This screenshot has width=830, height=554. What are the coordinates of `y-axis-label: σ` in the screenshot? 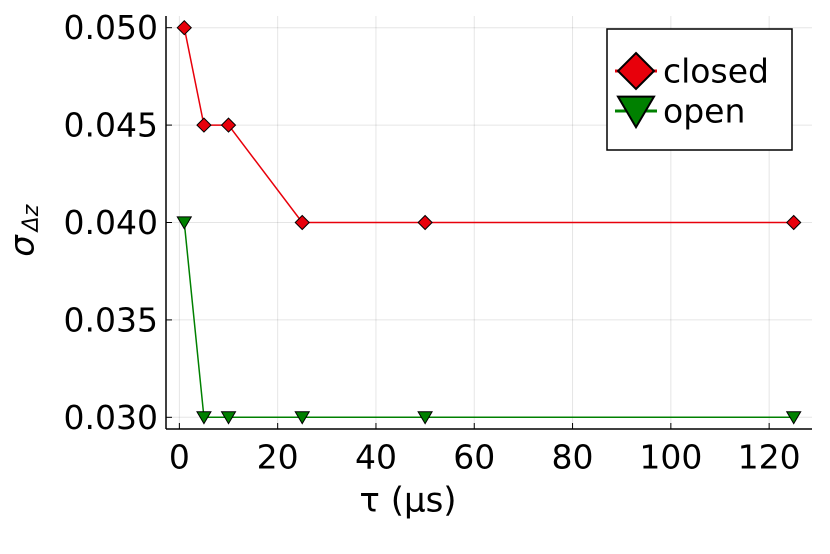 It's located at (23, 245).